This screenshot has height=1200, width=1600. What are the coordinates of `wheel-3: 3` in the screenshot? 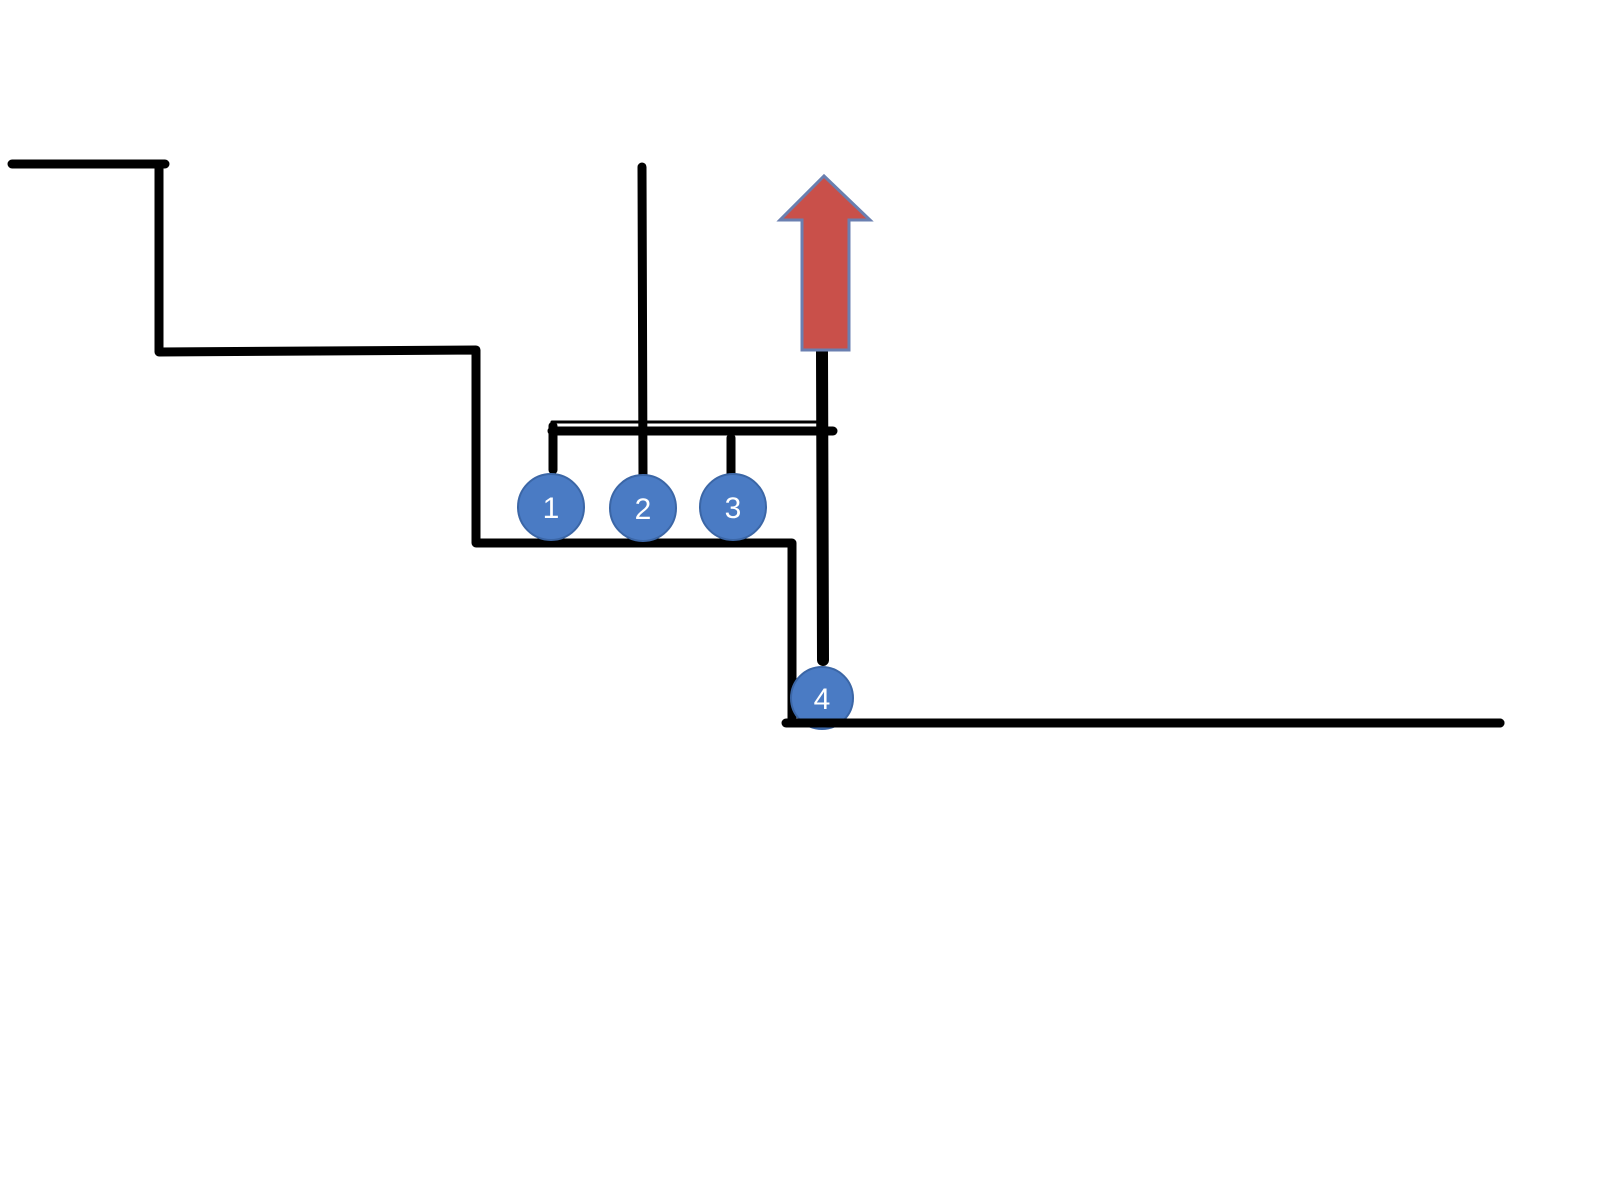 It's located at (733, 507).